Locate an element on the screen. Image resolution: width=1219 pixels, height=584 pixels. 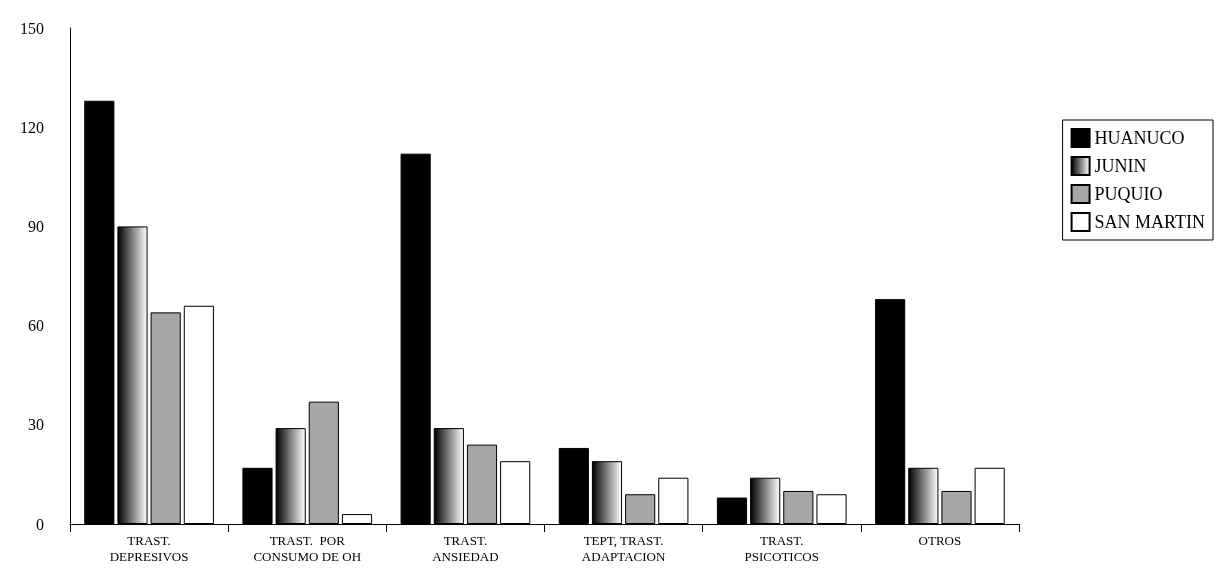
x-tick-label: TRAST. POR CONSUMO DE OH is located at coordinates (307, 548).